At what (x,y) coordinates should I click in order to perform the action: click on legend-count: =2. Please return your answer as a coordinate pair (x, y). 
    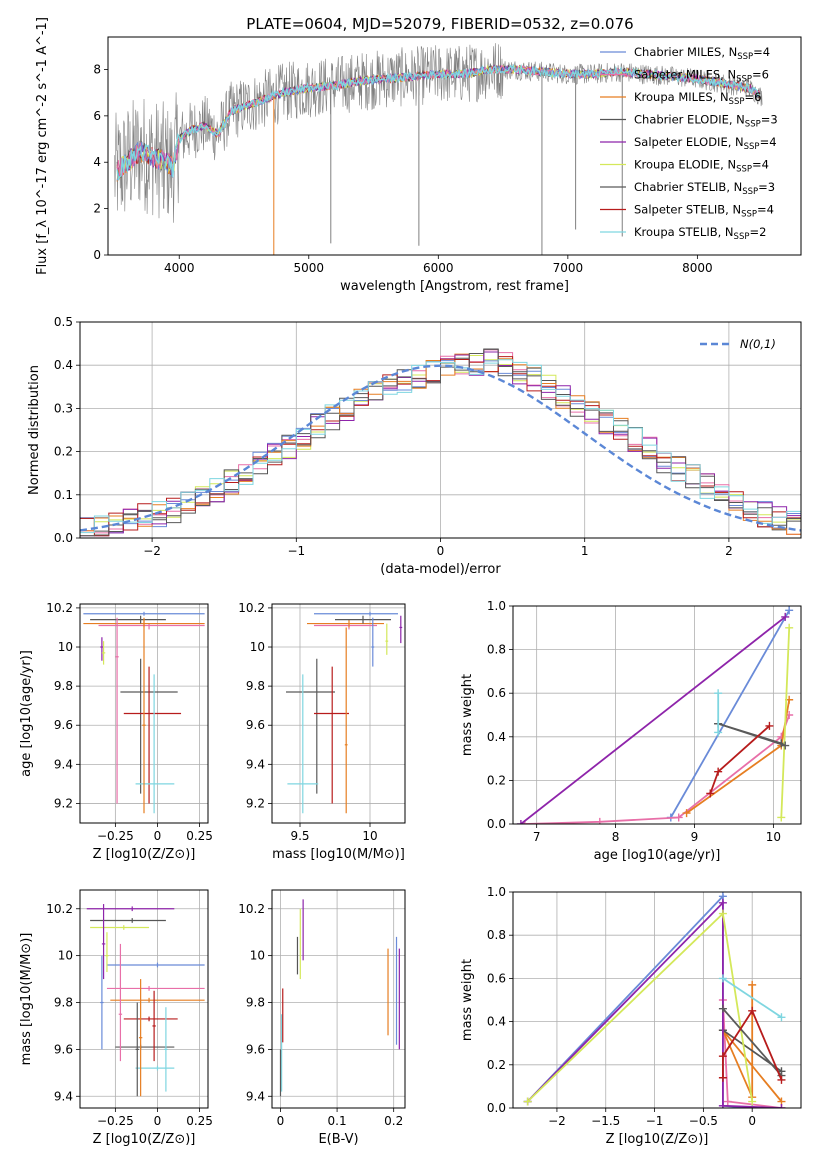
    Looking at the image, I should click on (757, 232).